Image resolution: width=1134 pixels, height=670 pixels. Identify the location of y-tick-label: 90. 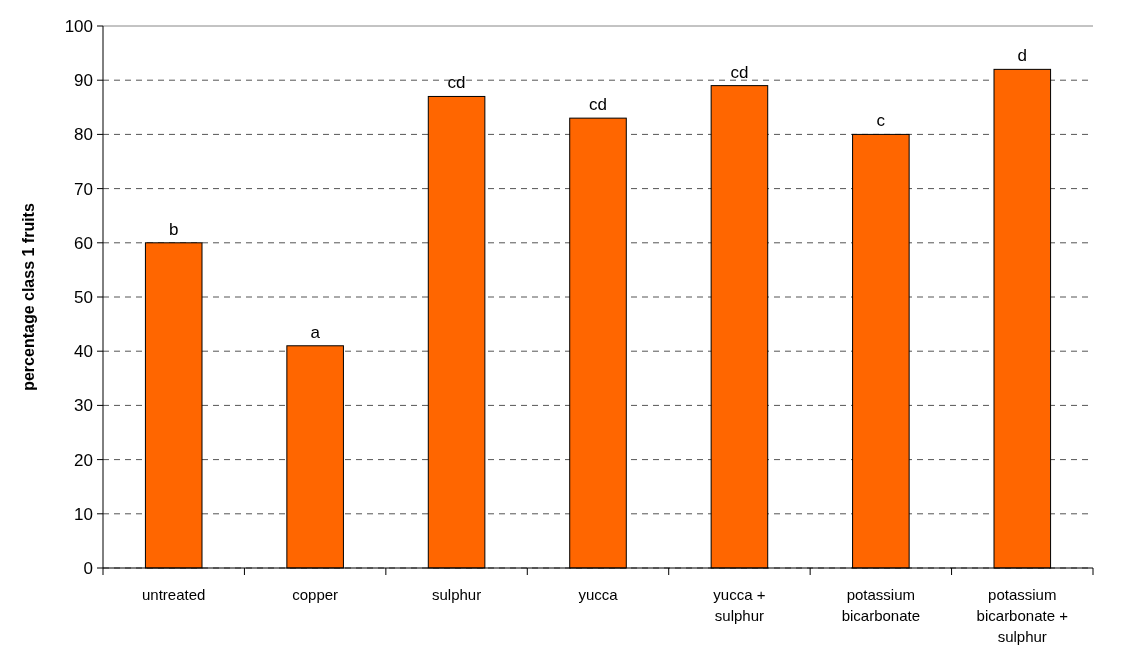
(83, 81).